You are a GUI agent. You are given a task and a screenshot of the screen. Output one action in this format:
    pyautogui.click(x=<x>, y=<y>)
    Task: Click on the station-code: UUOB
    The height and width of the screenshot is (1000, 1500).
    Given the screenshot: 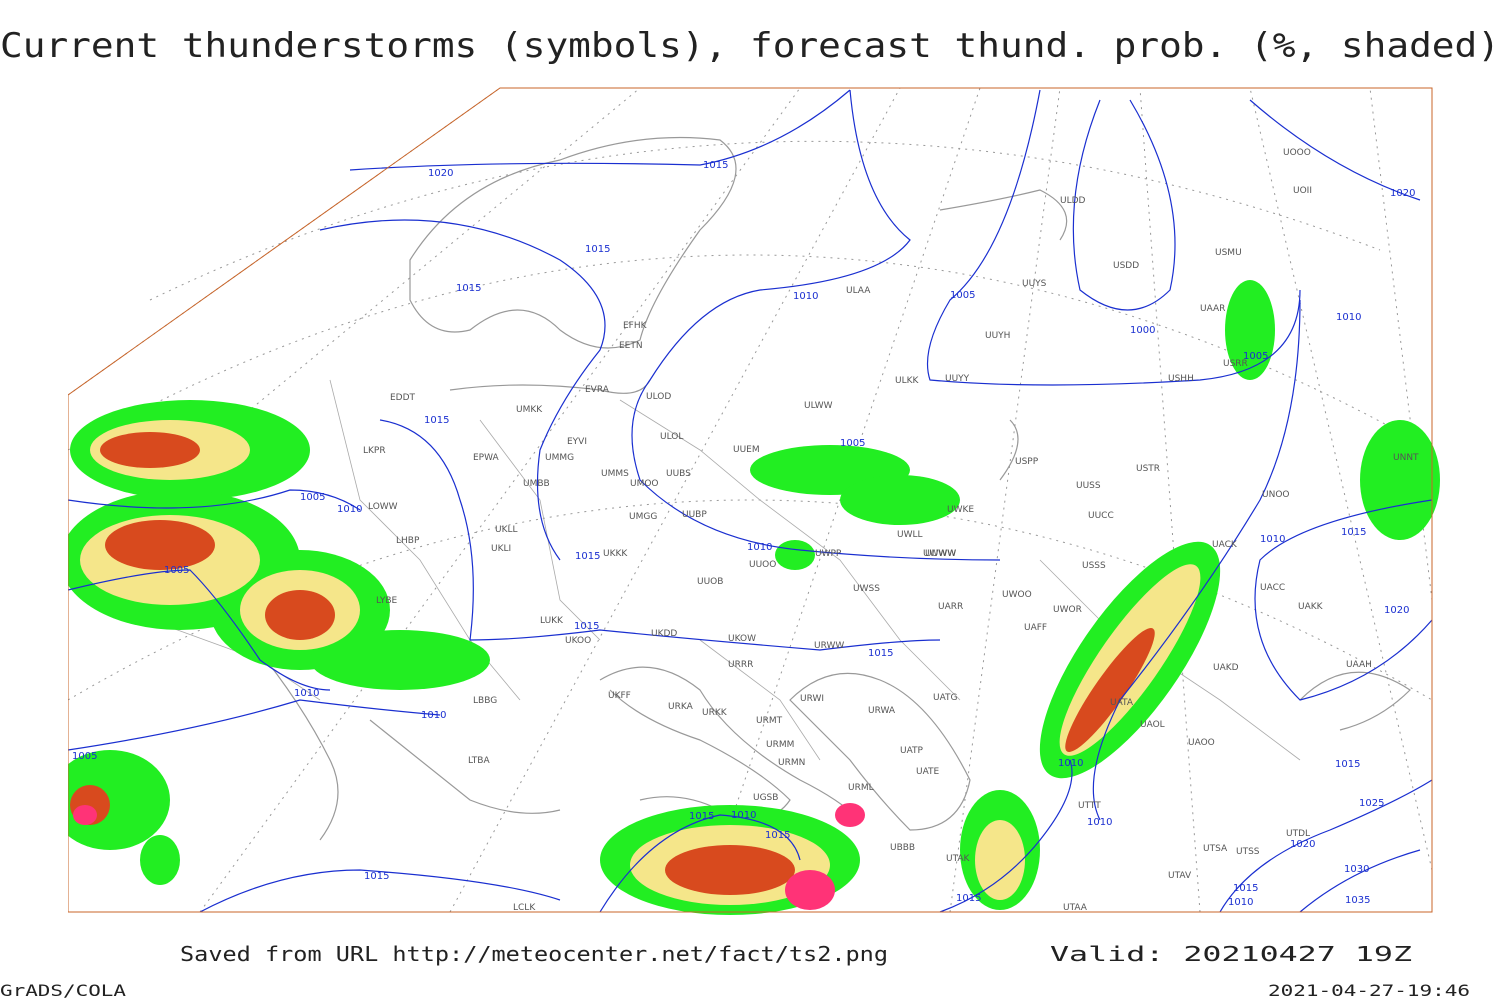 What is the action you would take?
    pyautogui.click(x=710, y=582)
    